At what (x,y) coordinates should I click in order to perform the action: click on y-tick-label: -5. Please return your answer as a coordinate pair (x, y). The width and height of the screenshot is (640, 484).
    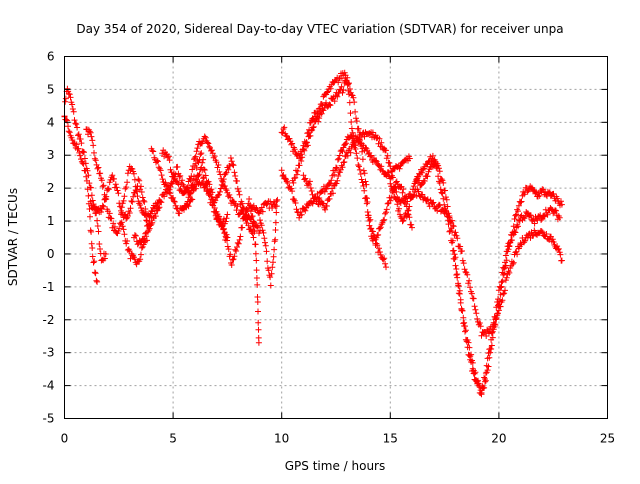
    Looking at the image, I should click on (49, 419).